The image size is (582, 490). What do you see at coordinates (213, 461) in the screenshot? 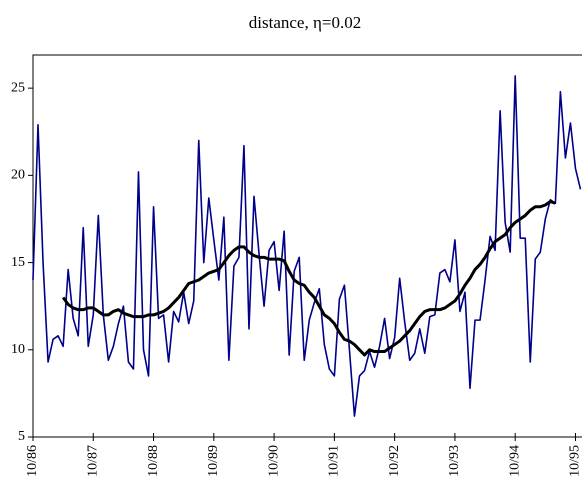
I see `x-tick-label: 10/89` at bounding box center [213, 461].